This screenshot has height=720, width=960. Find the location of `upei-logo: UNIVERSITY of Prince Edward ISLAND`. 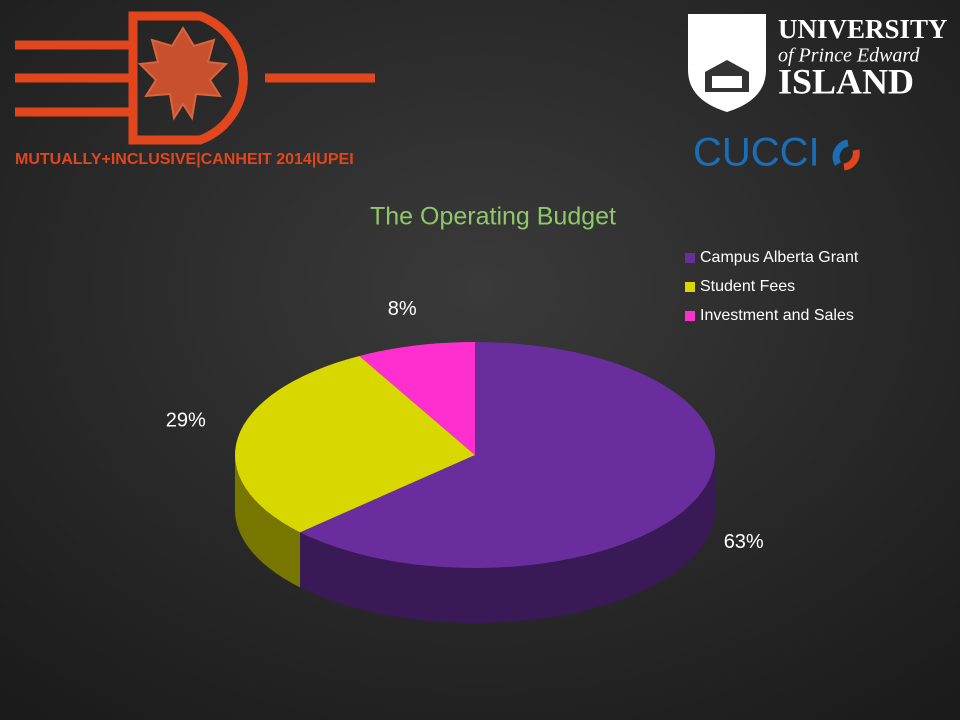

upei-logo: UNIVERSITY of Prince Edward ISLAND is located at coordinates (818, 63).